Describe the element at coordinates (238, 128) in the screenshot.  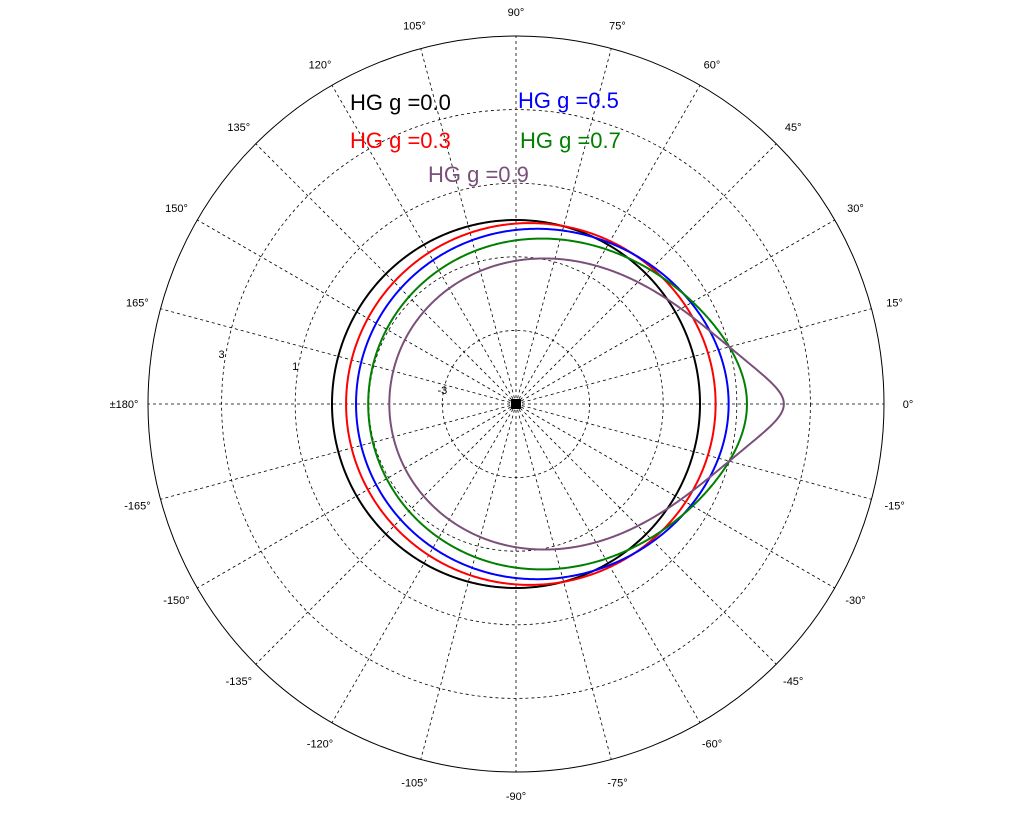
I see `angle-tick-label: 135°` at that location.